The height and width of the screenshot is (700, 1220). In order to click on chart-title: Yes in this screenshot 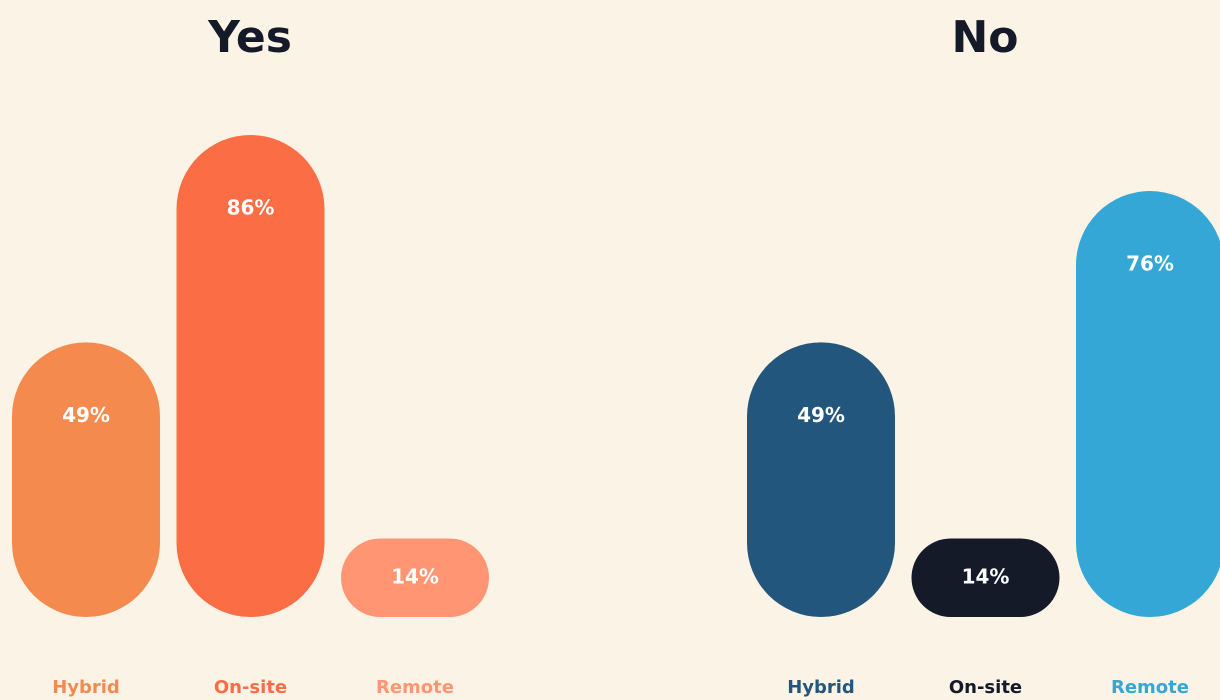, I will do `click(249, 37)`.